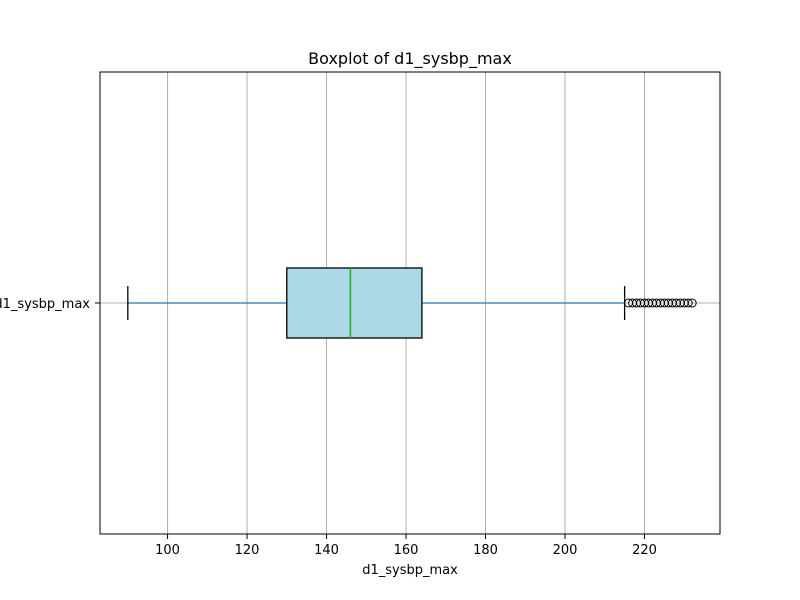 The width and height of the screenshot is (800, 600). Describe the element at coordinates (406, 550) in the screenshot. I see `x-tick-label: 160` at that location.